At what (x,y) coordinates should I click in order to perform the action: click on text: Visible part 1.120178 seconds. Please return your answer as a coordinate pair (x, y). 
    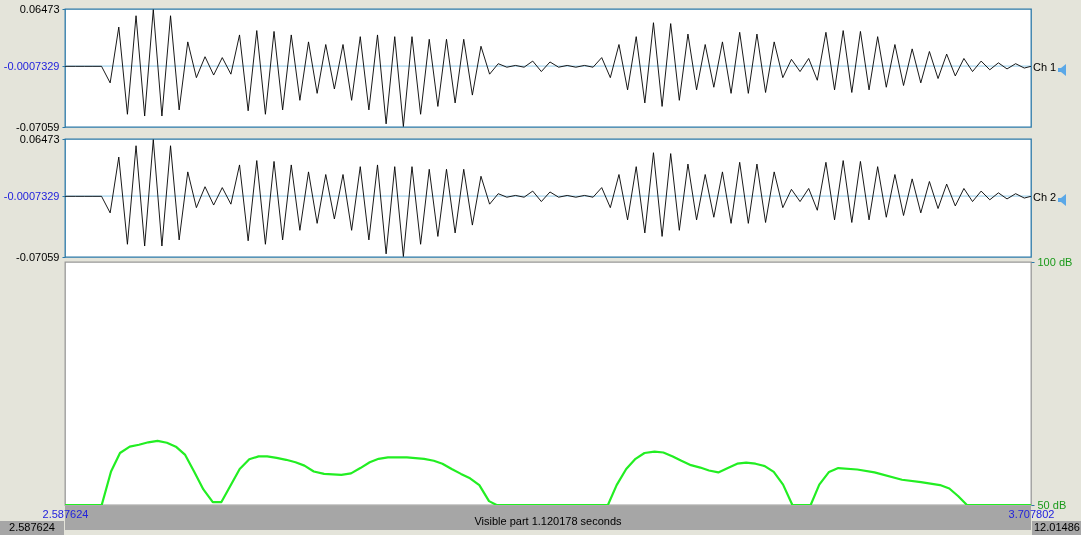
    Looking at the image, I should click on (548, 521).